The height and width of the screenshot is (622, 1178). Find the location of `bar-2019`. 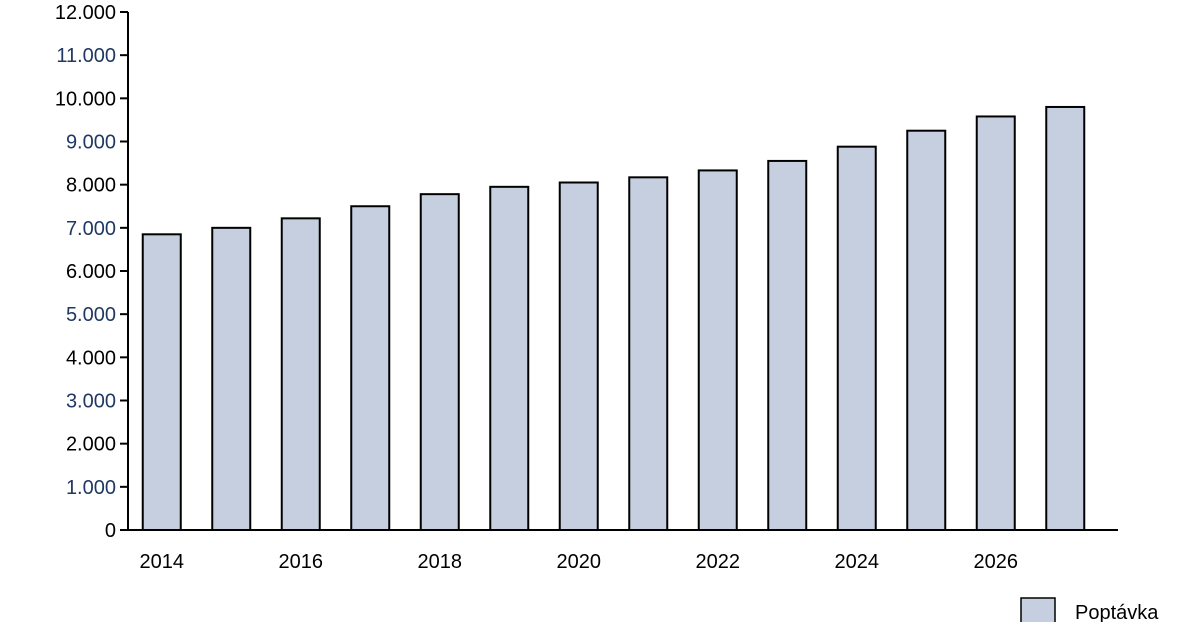

bar-2019 is located at coordinates (509, 358).